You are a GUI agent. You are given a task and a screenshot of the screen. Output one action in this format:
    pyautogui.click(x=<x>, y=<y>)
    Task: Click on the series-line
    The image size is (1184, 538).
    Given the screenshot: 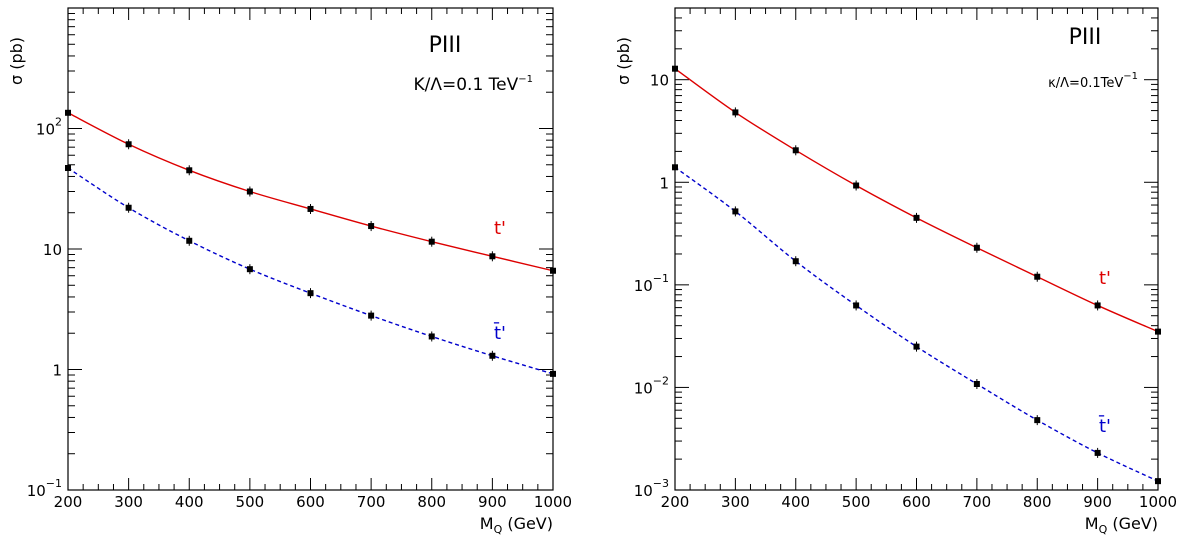 What is the action you would take?
    pyautogui.click(x=310, y=192)
    